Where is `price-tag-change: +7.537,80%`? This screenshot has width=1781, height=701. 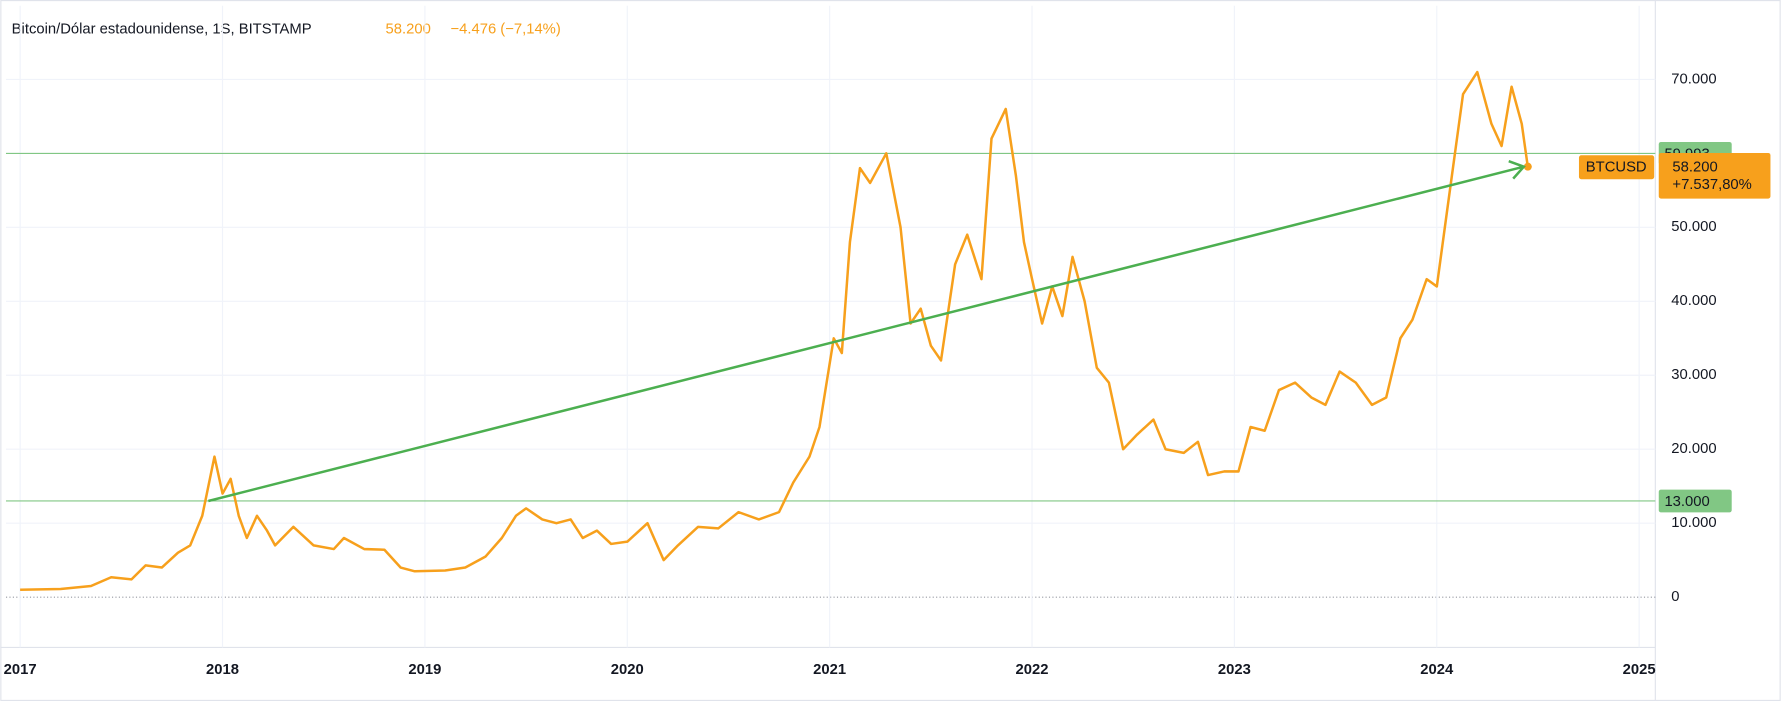 price-tag-change: +7.537,80% is located at coordinates (1711, 185).